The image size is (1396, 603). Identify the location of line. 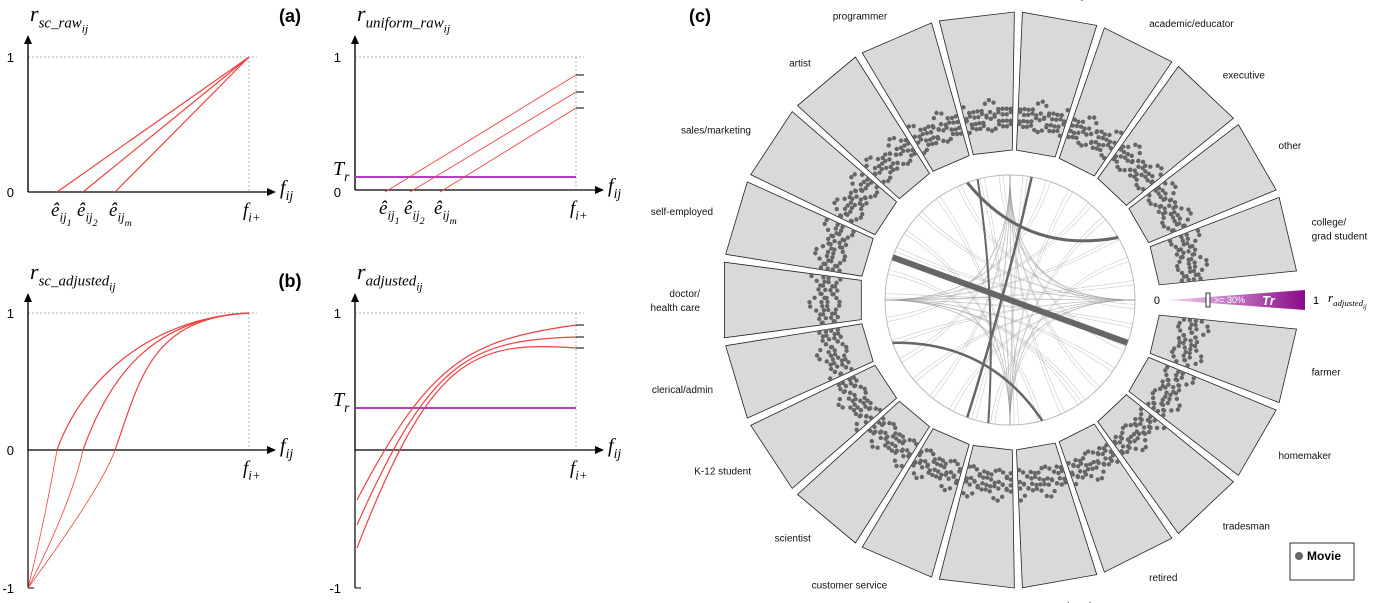
(508, 150).